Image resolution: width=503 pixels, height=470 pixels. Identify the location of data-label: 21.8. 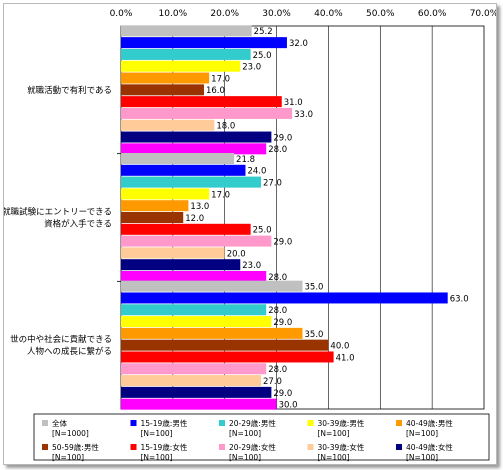
(245, 160).